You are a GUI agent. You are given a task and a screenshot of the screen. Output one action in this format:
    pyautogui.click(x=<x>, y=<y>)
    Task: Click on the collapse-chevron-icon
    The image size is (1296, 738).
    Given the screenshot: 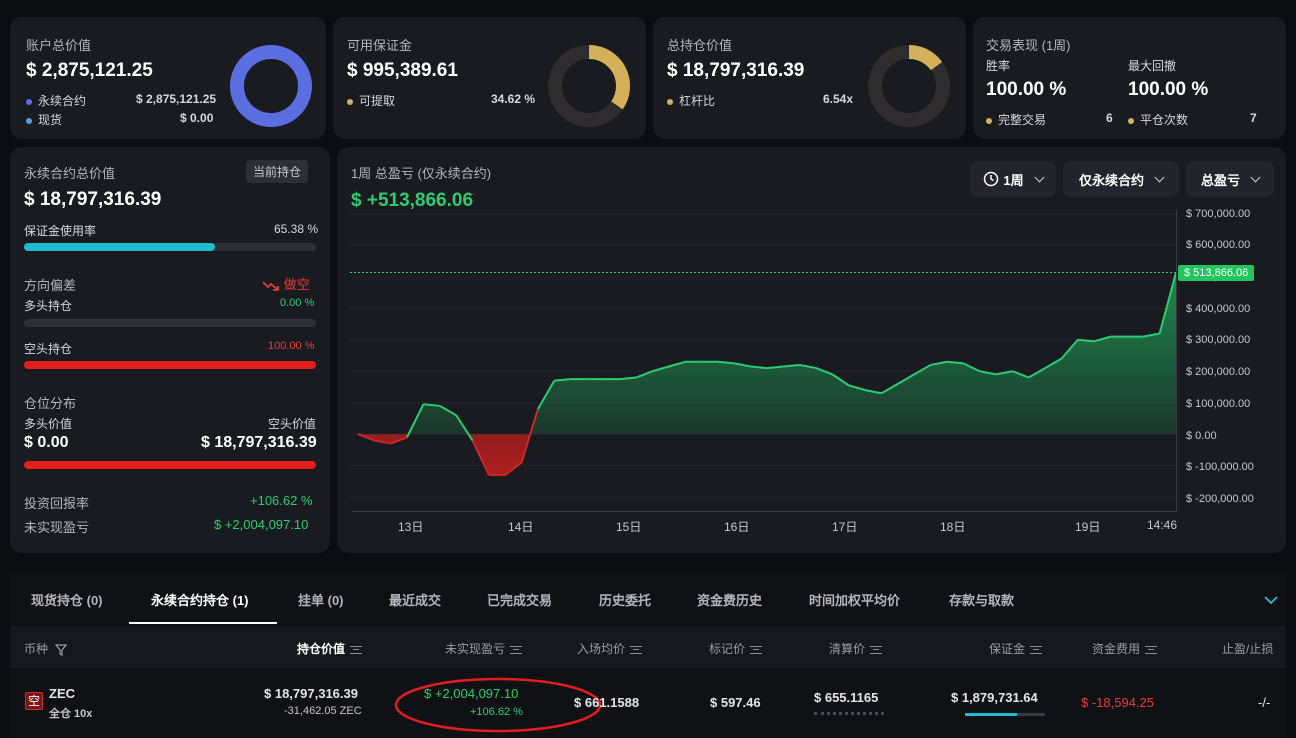 What is the action you would take?
    pyautogui.click(x=1271, y=600)
    